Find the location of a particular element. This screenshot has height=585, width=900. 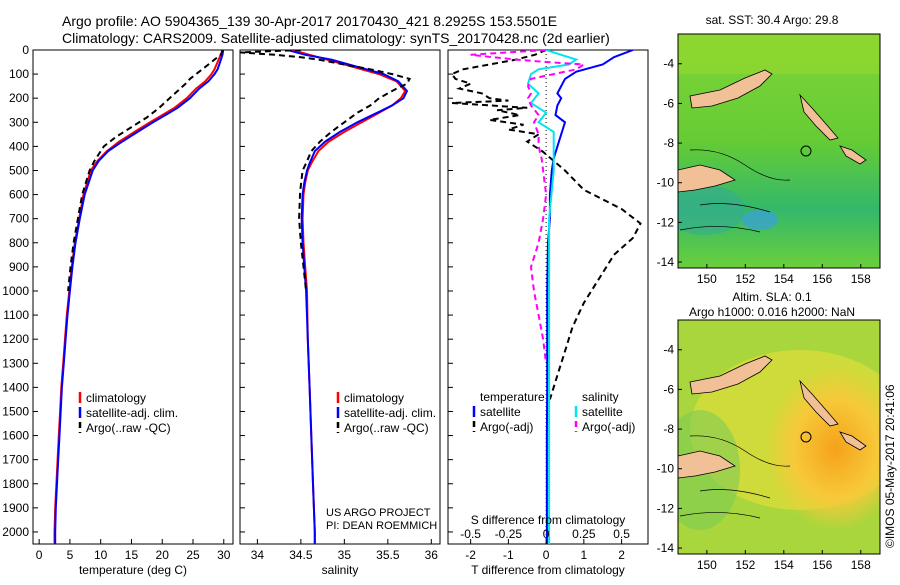

x-tick-label: 20 is located at coordinates (163, 555).